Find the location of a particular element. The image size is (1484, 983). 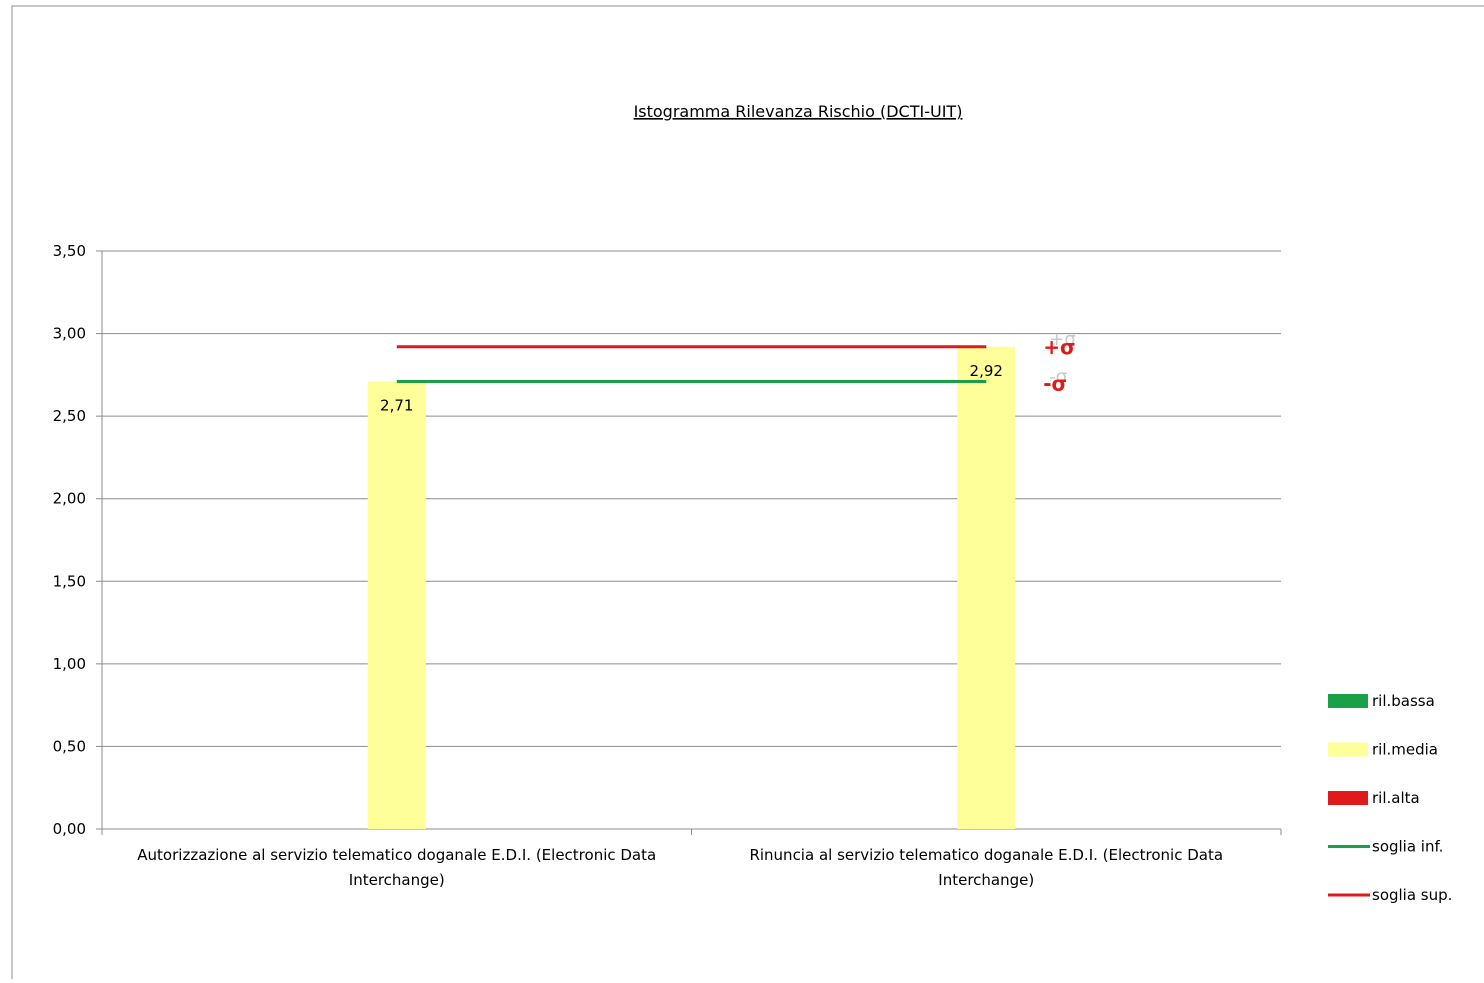

y-tick-label: 0,00 is located at coordinates (69, 829).